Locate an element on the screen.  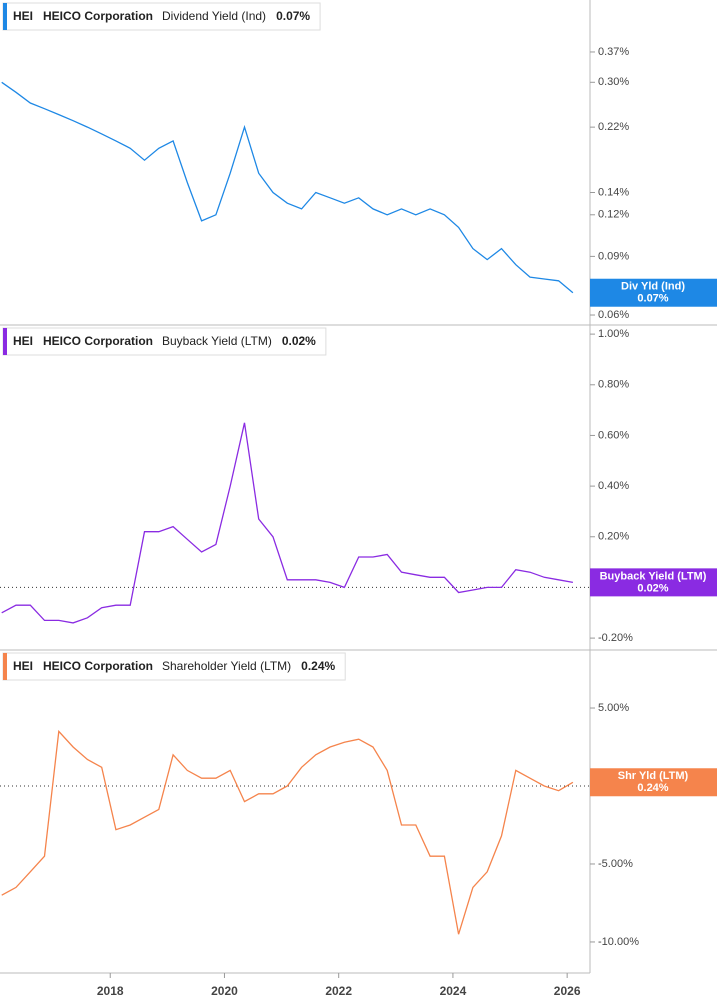
x-tick-label: 2024 is located at coordinates (453, 991).